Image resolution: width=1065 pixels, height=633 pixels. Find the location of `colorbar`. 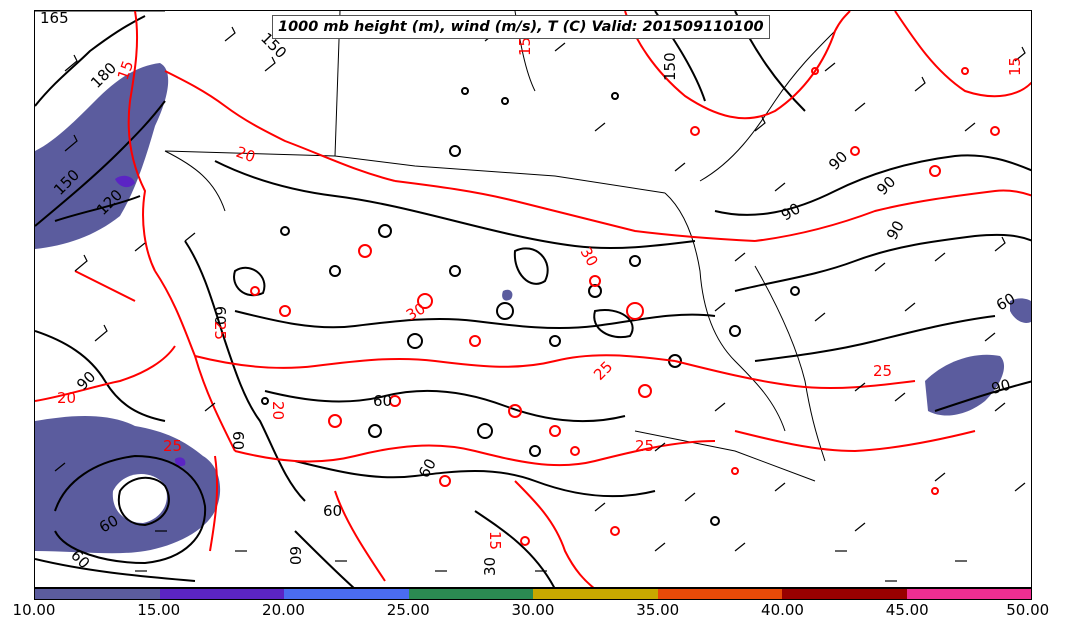

colorbar is located at coordinates (533, 594).